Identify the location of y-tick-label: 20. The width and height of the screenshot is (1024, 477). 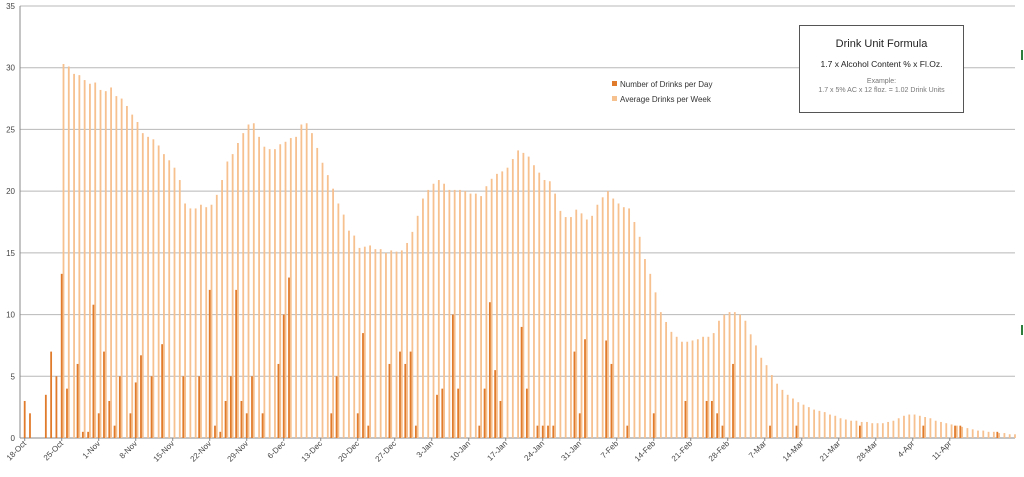
(10, 191).